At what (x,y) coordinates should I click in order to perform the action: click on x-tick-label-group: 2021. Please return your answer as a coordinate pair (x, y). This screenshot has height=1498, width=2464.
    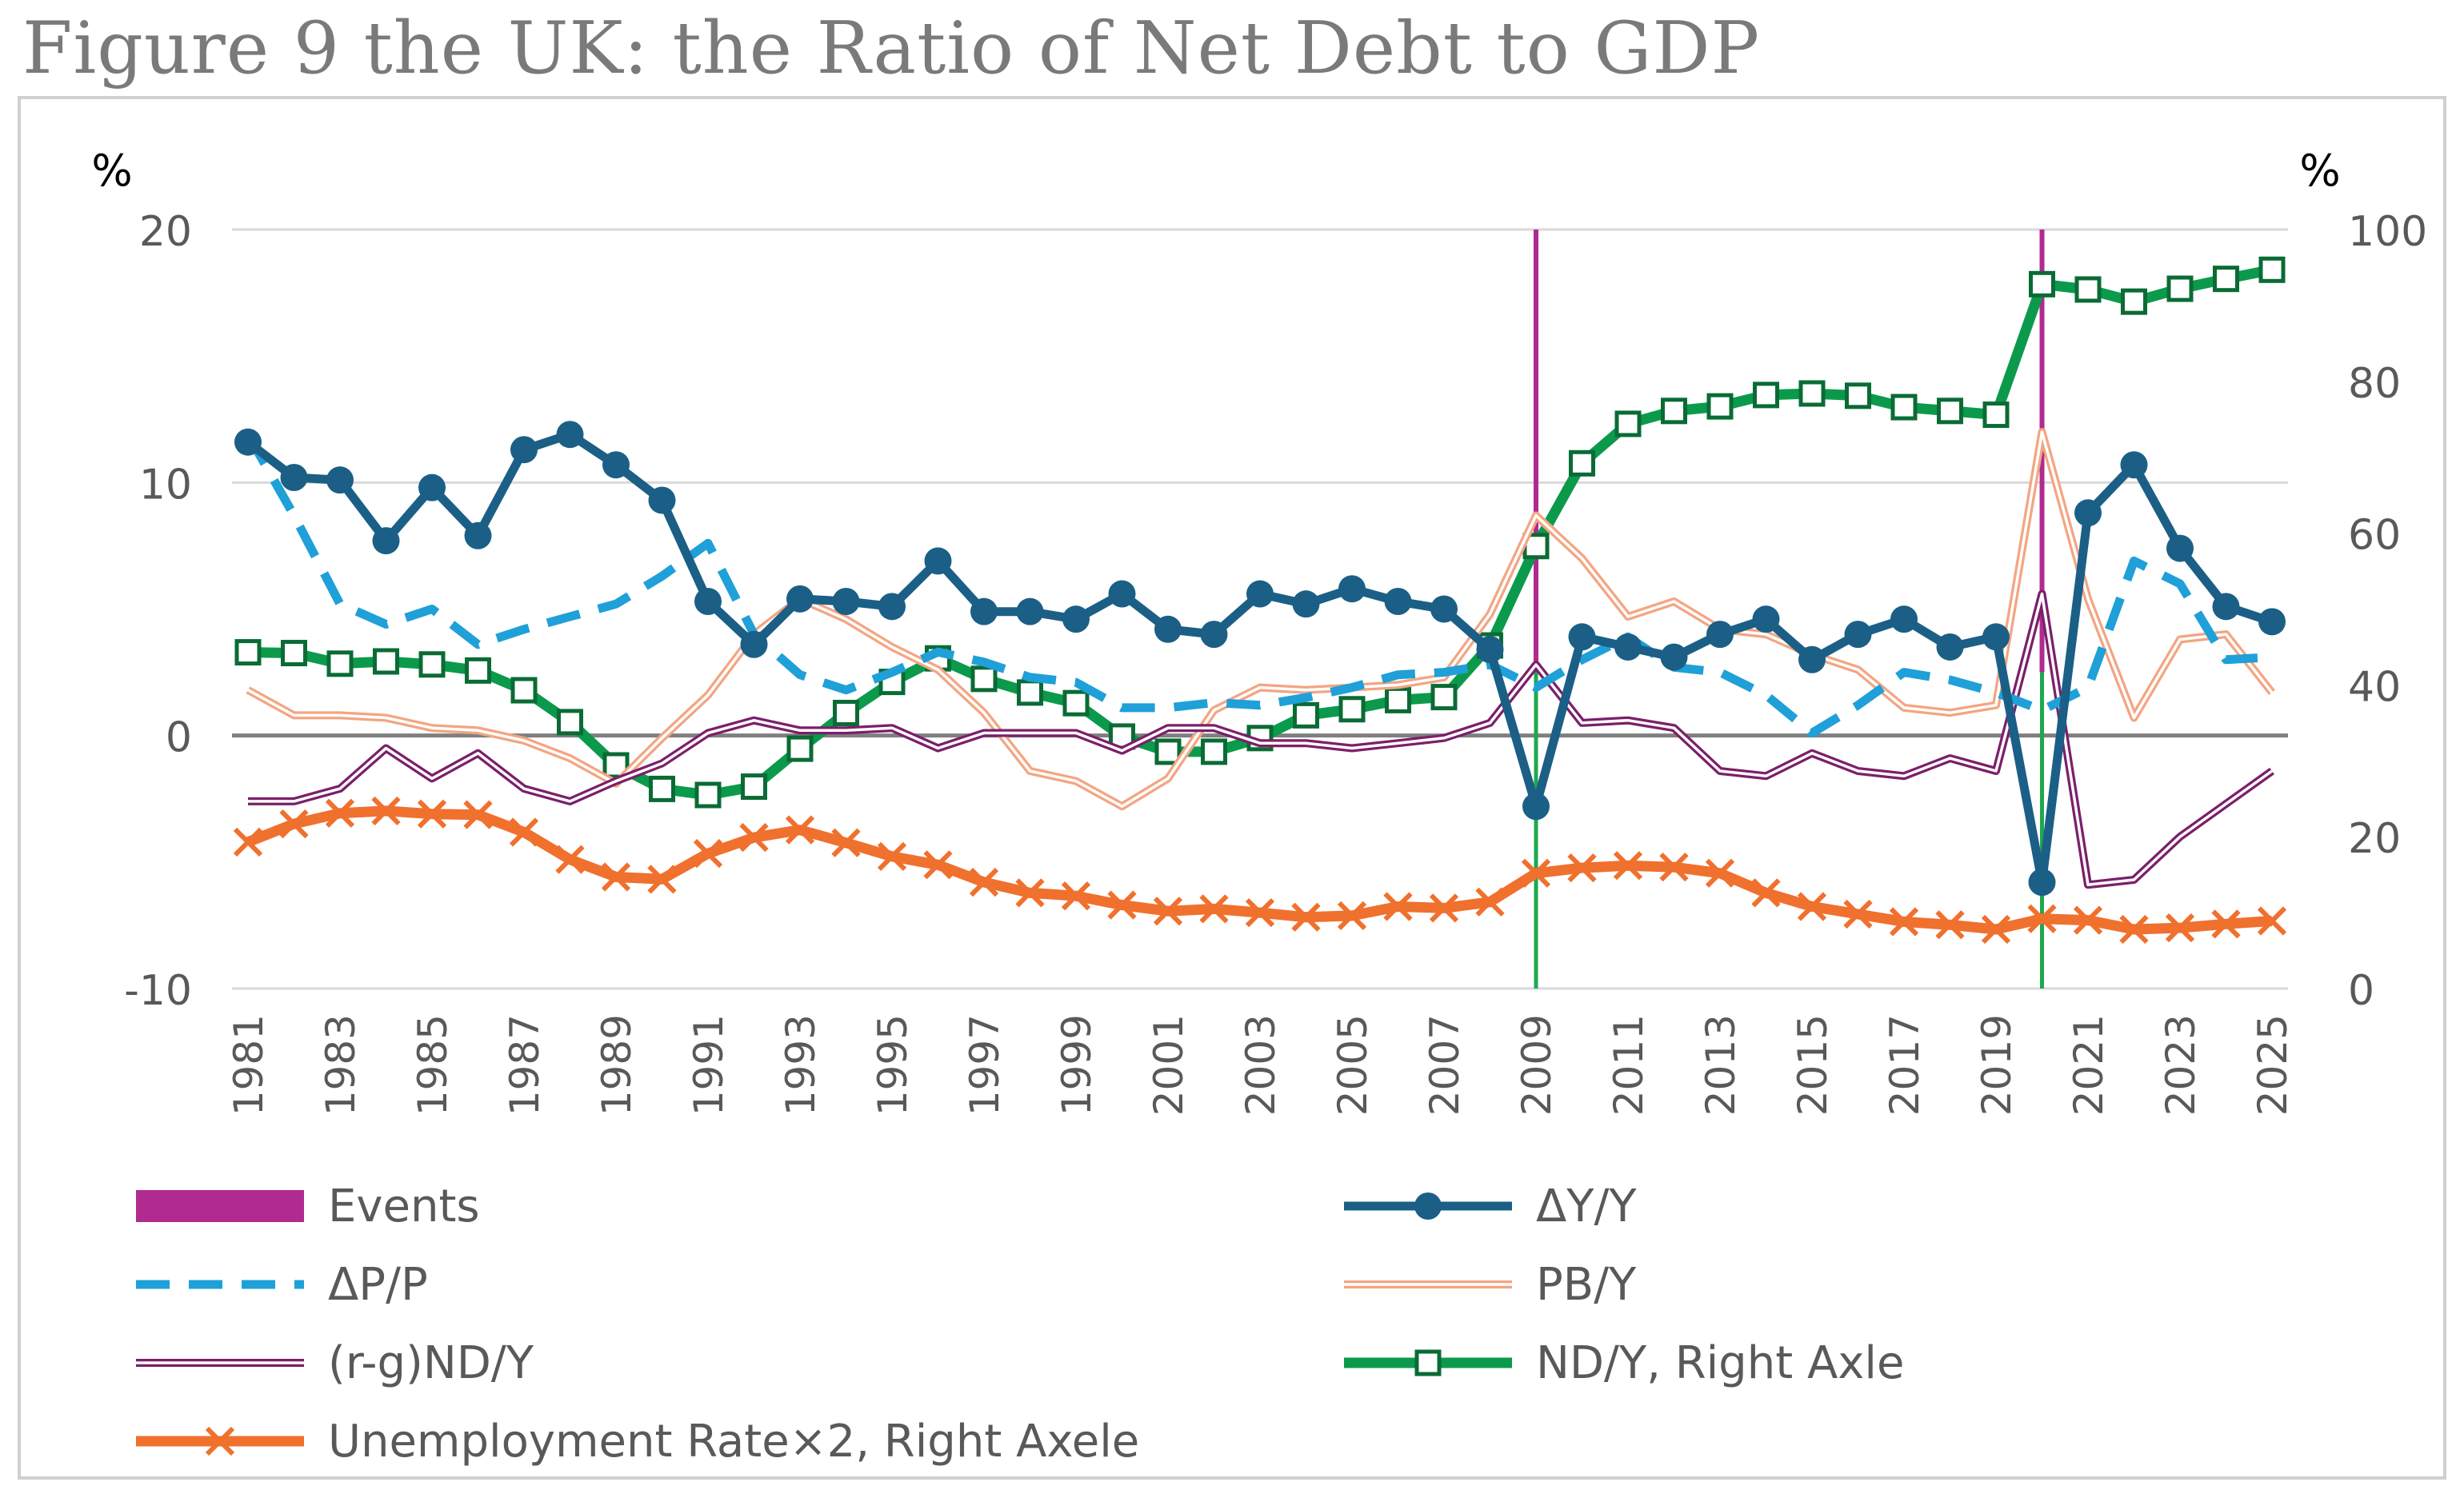
    Looking at the image, I should click on (2089, 1065).